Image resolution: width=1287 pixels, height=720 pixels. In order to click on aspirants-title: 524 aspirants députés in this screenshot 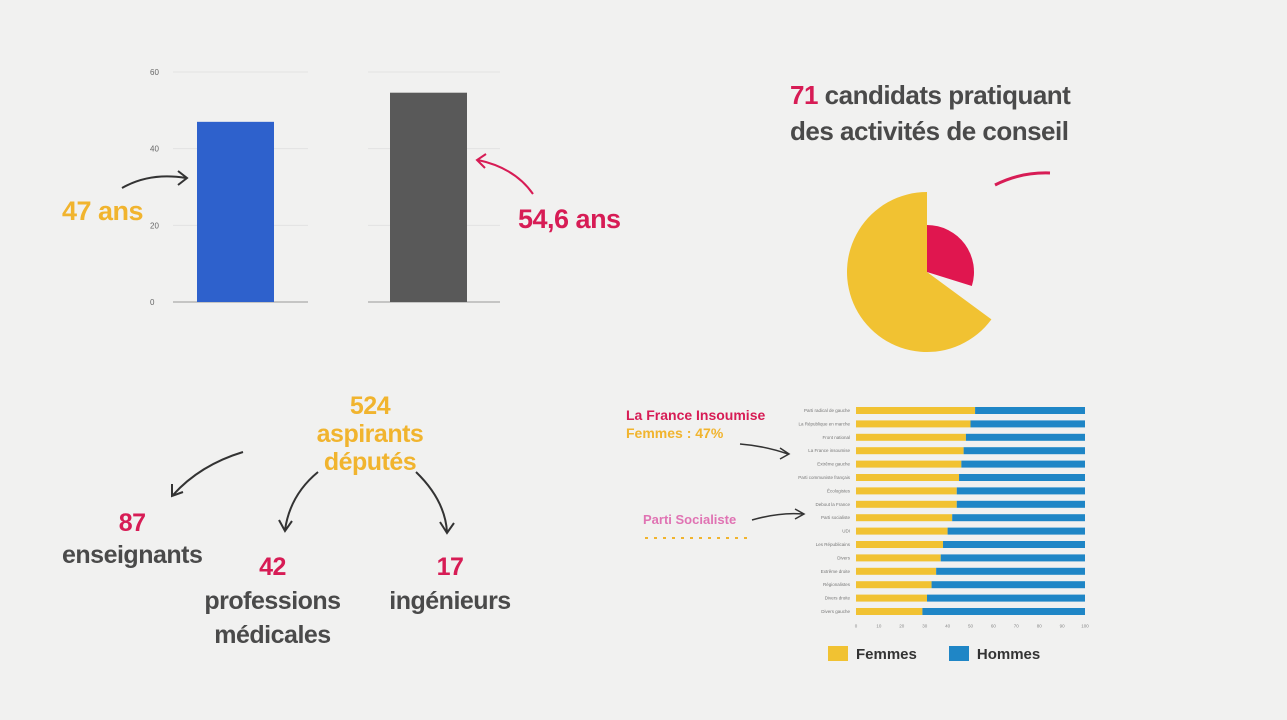, I will do `click(370, 434)`.